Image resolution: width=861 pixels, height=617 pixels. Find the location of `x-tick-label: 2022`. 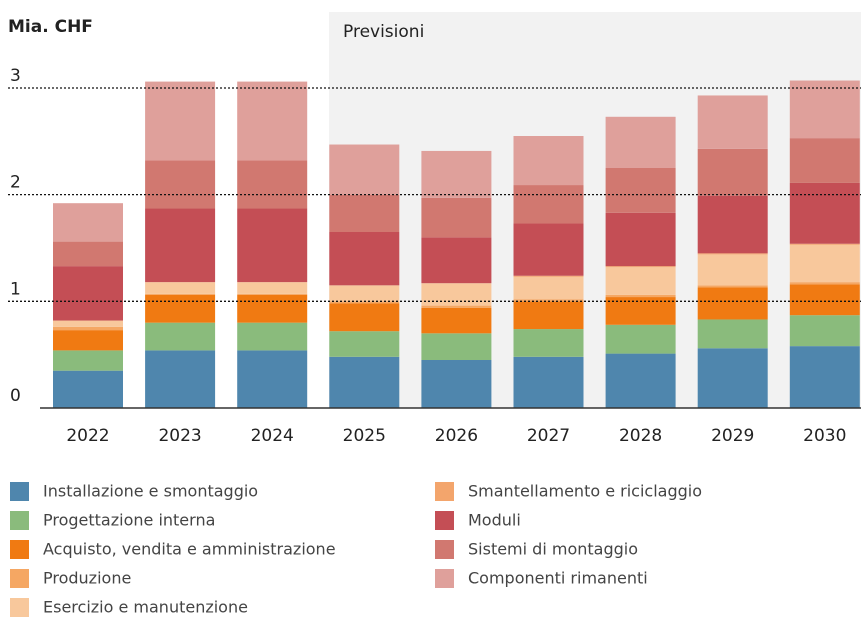

x-tick-label: 2022 is located at coordinates (87, 436).